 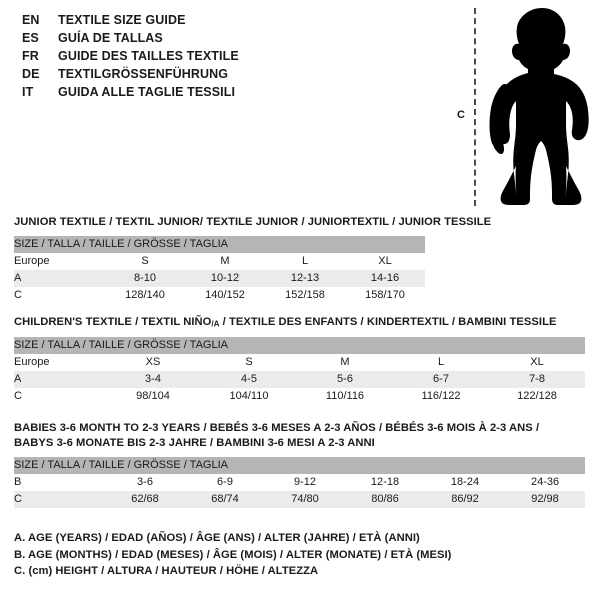 I want to click on table-cell: XS, so click(x=153, y=362).